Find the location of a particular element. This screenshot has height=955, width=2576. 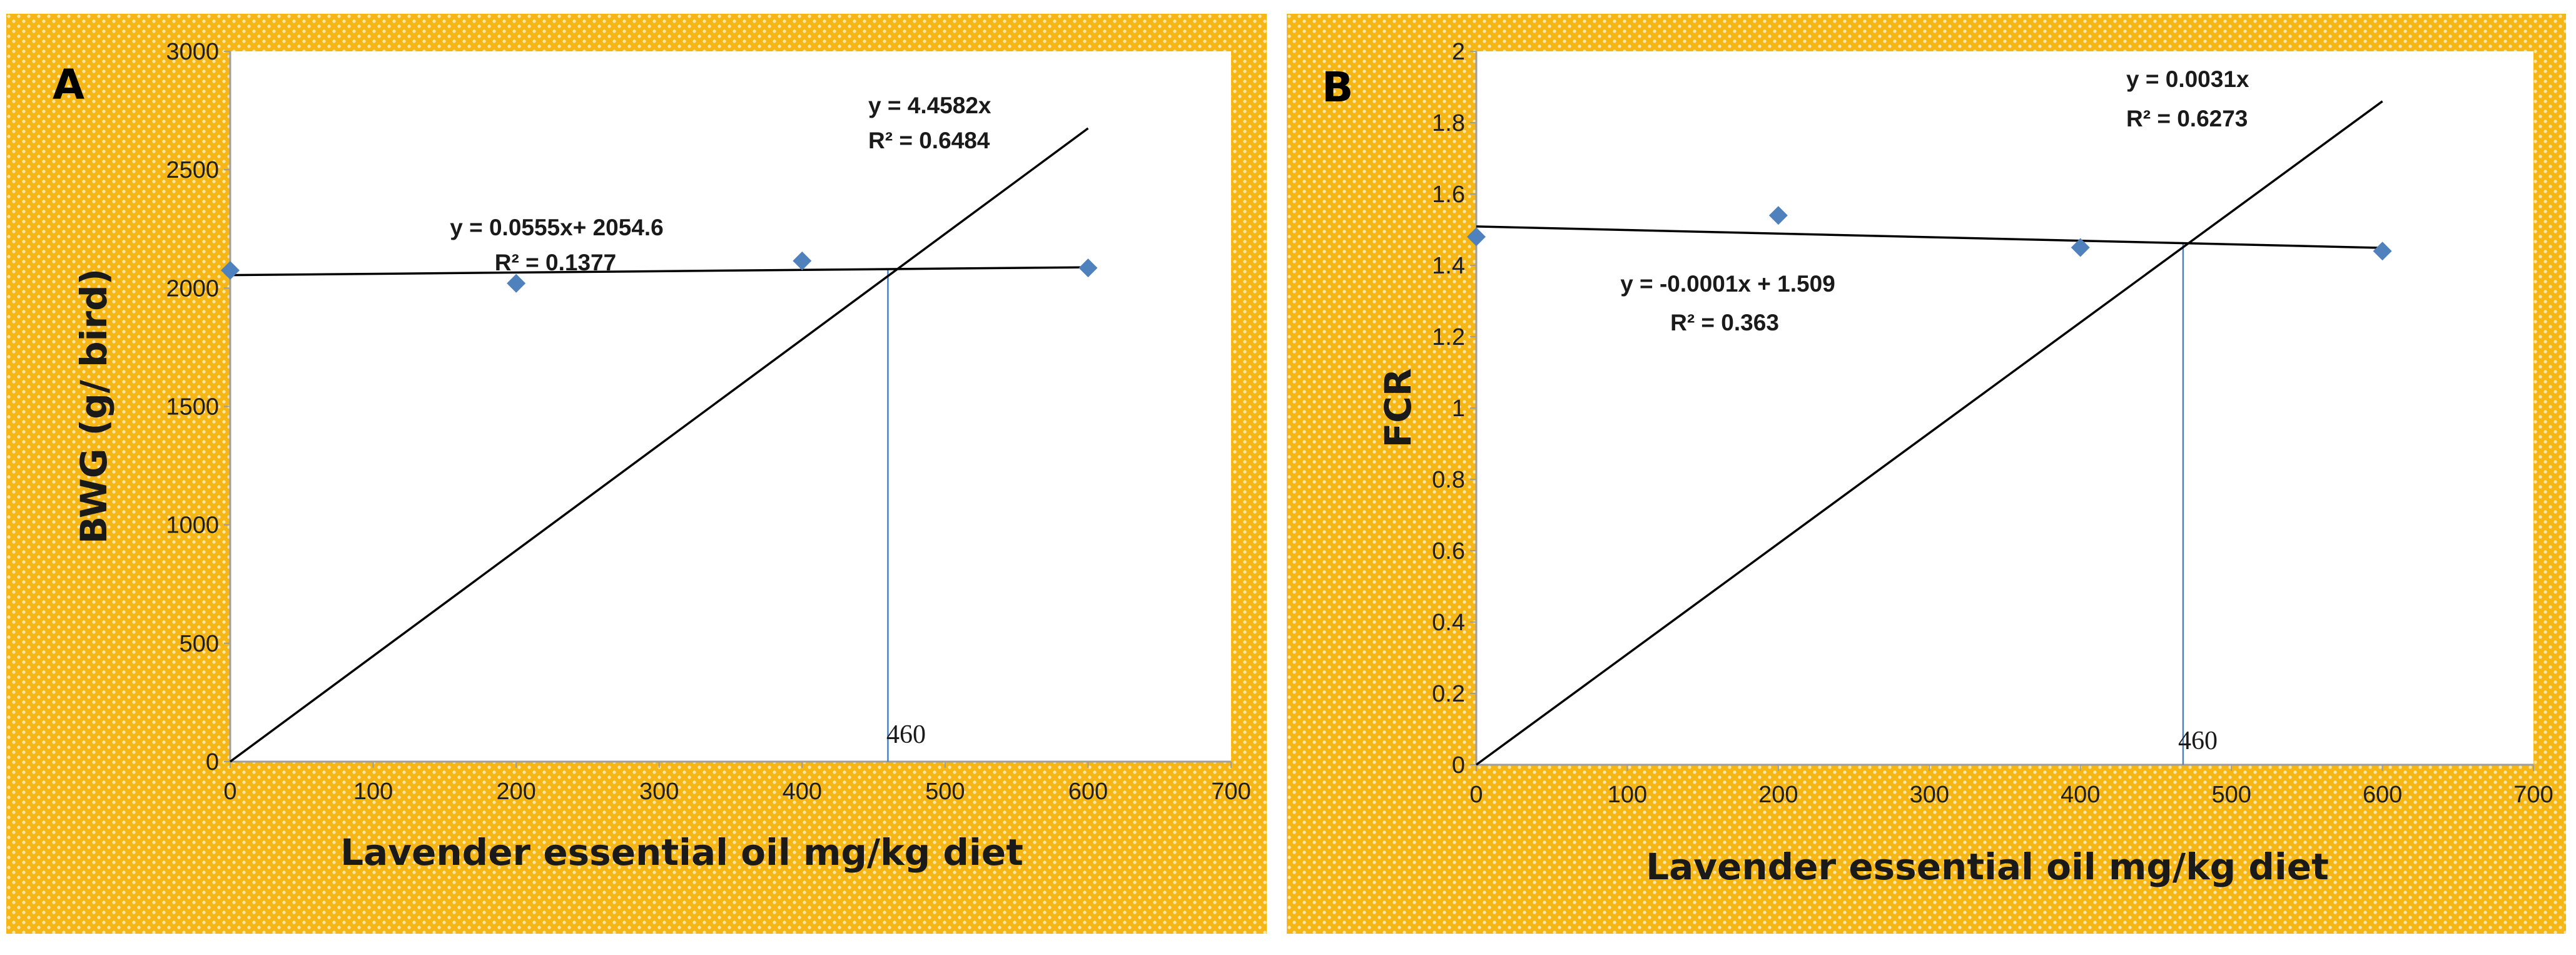

y-axis-title: FCR is located at coordinates (1398, 408).